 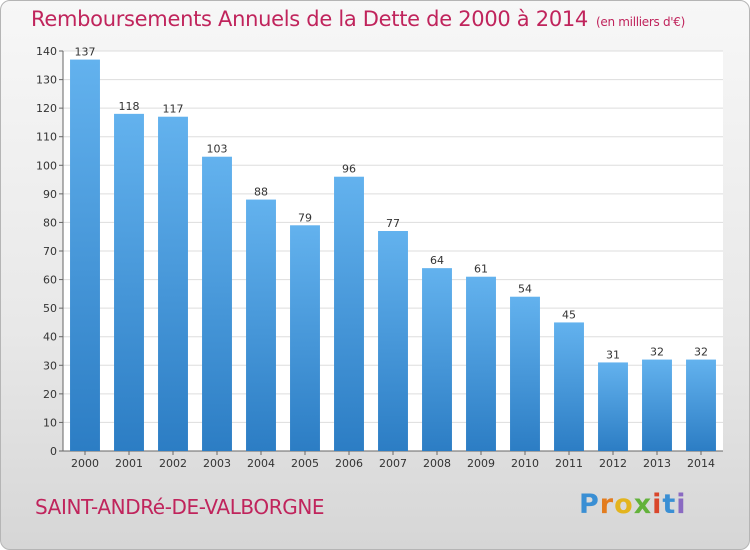 I want to click on y-tick-label: 60, so click(x=50, y=280).